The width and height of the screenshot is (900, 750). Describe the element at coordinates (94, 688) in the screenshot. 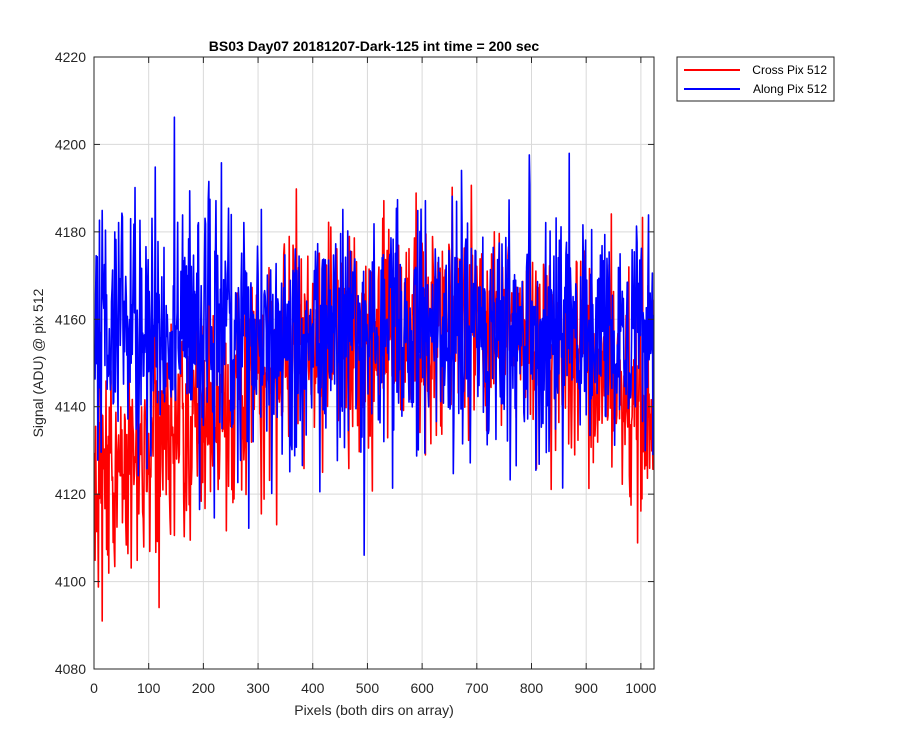

I see `x-tick-label: 0` at that location.